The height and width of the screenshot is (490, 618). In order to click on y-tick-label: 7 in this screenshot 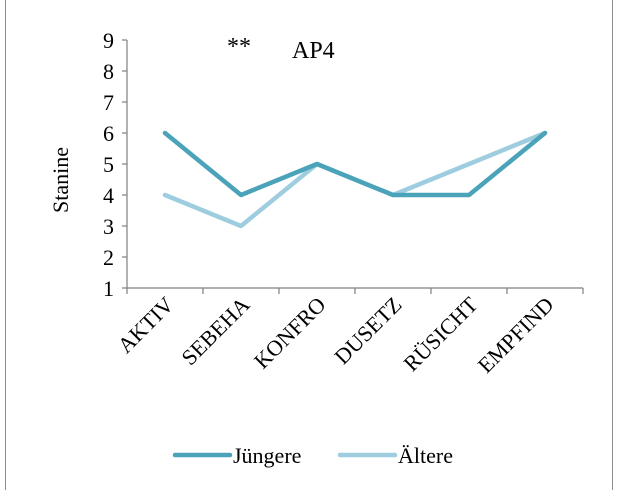, I will do `click(108, 102)`.